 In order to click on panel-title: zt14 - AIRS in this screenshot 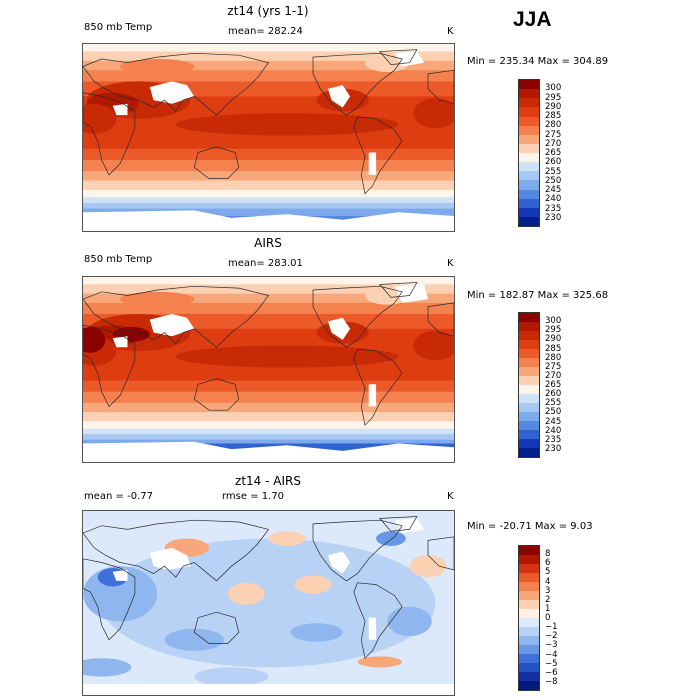, I will do `click(268, 481)`.